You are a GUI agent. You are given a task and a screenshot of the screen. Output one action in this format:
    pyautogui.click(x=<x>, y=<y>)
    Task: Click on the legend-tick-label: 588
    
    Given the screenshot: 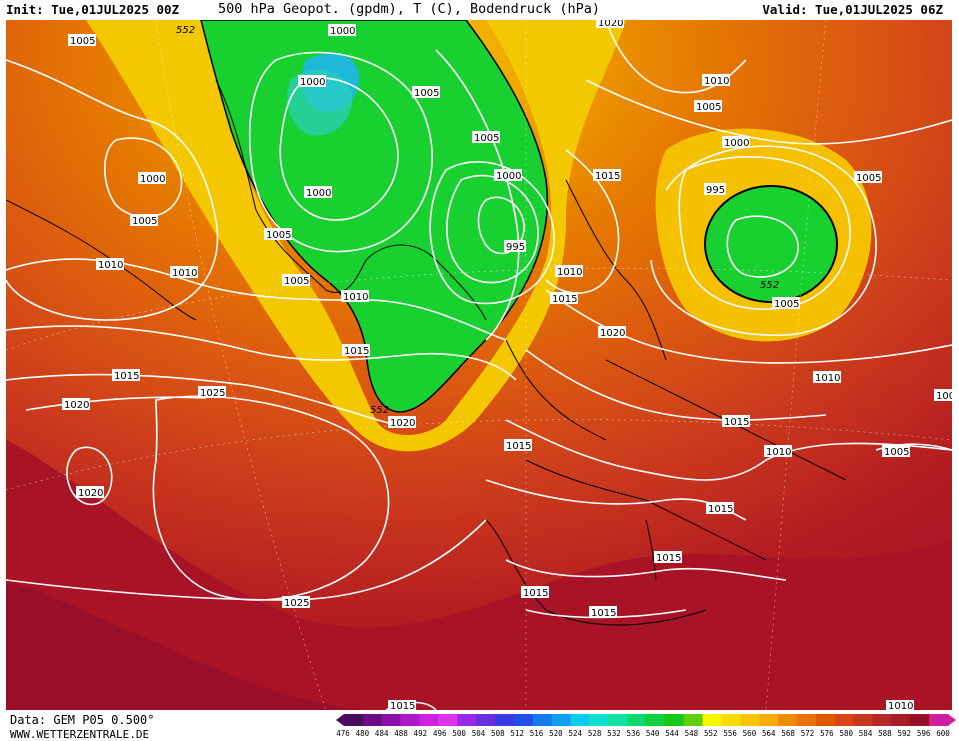 What is the action you would take?
    pyautogui.click(x=885, y=733)
    